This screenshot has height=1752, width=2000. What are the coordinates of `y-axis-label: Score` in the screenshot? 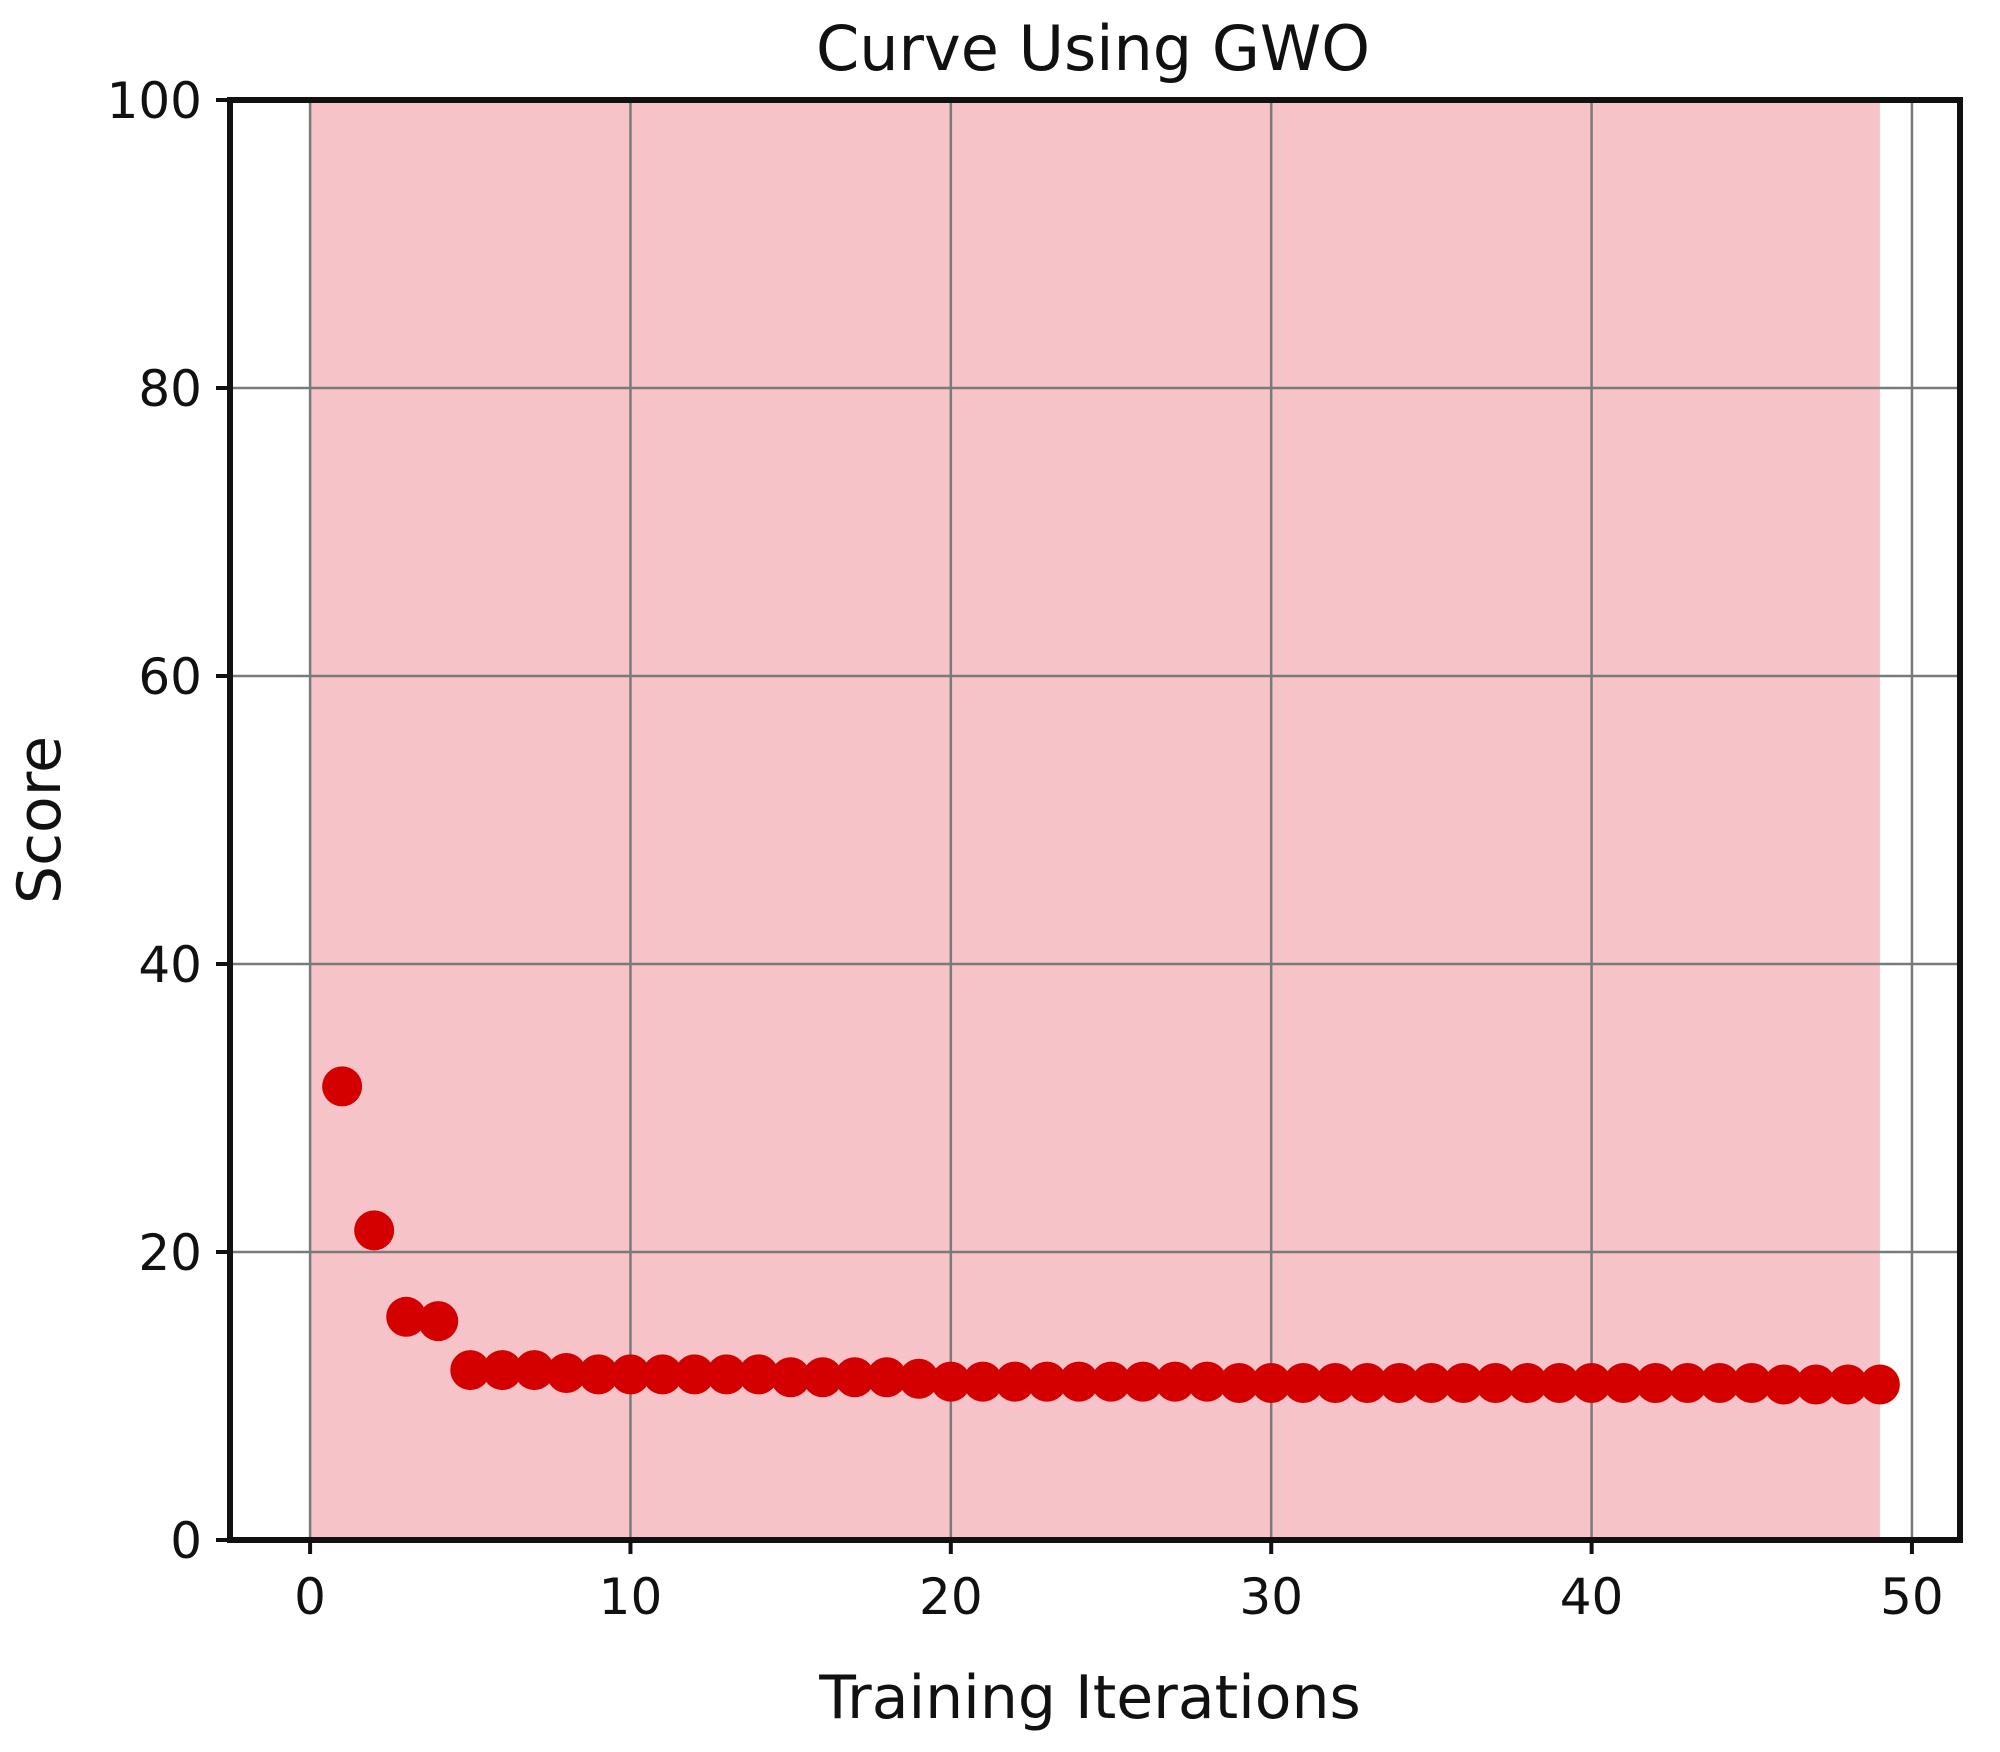 It's located at (40, 820).